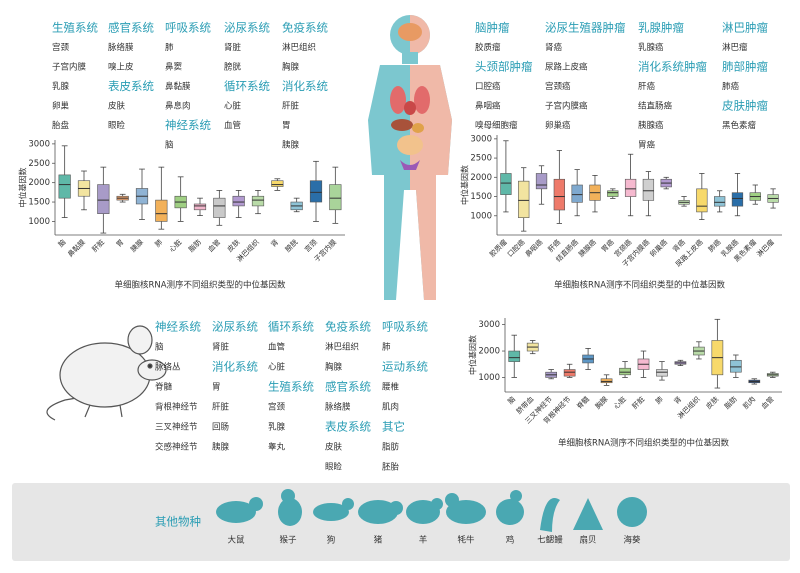 Image resolution: width=800 pixels, height=573 pixels. Describe the element at coordinates (647, 145) in the screenshot. I see `group-item: 胃癌` at that location.